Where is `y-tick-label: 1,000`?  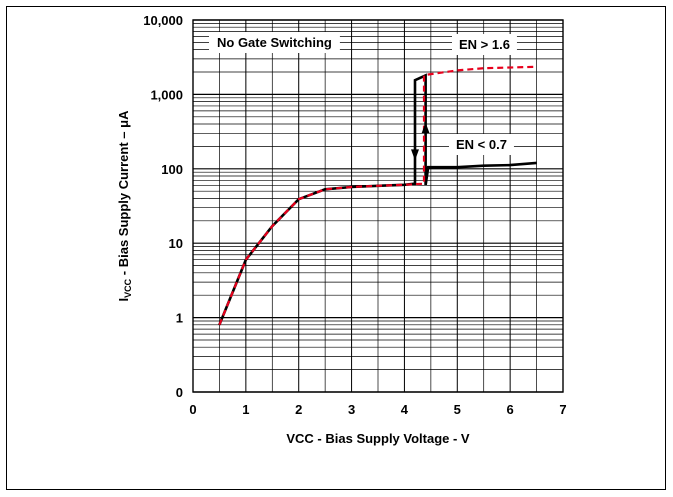 y-tick-label: 1,000 is located at coordinates (166, 94).